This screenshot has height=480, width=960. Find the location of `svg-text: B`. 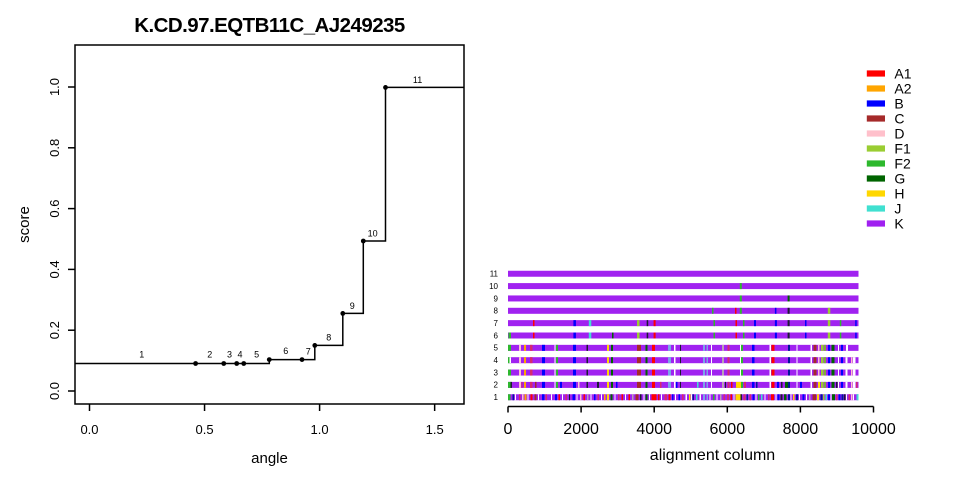

svg-text: B is located at coordinates (898, 103).